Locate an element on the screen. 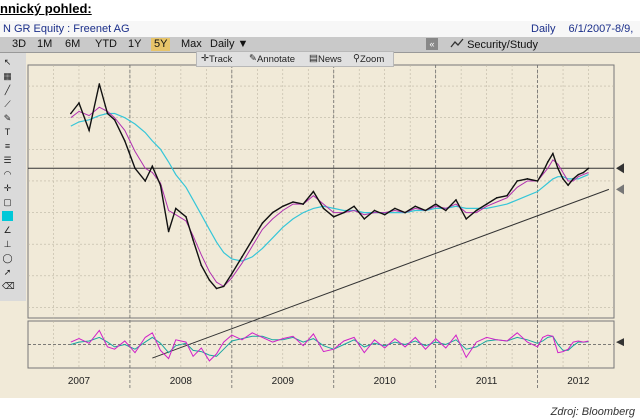 The width and height of the screenshot is (640, 420). news-button: ▤ News is located at coordinates (325, 59).